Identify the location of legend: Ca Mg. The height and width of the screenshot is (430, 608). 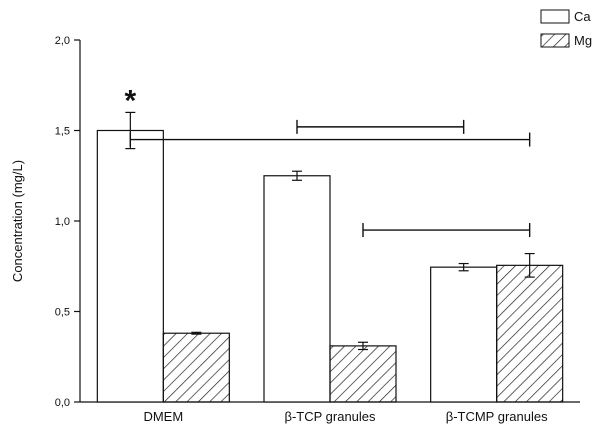
(566, 28).